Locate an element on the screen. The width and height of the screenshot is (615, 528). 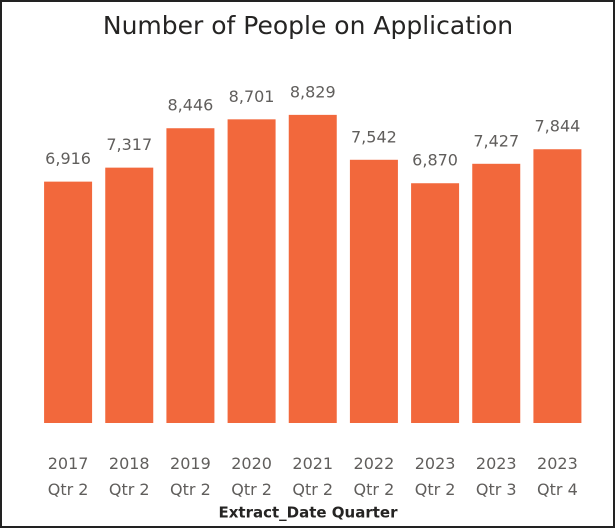
x-tick-label: 2023 Qtr 2 is located at coordinates (435, 476).